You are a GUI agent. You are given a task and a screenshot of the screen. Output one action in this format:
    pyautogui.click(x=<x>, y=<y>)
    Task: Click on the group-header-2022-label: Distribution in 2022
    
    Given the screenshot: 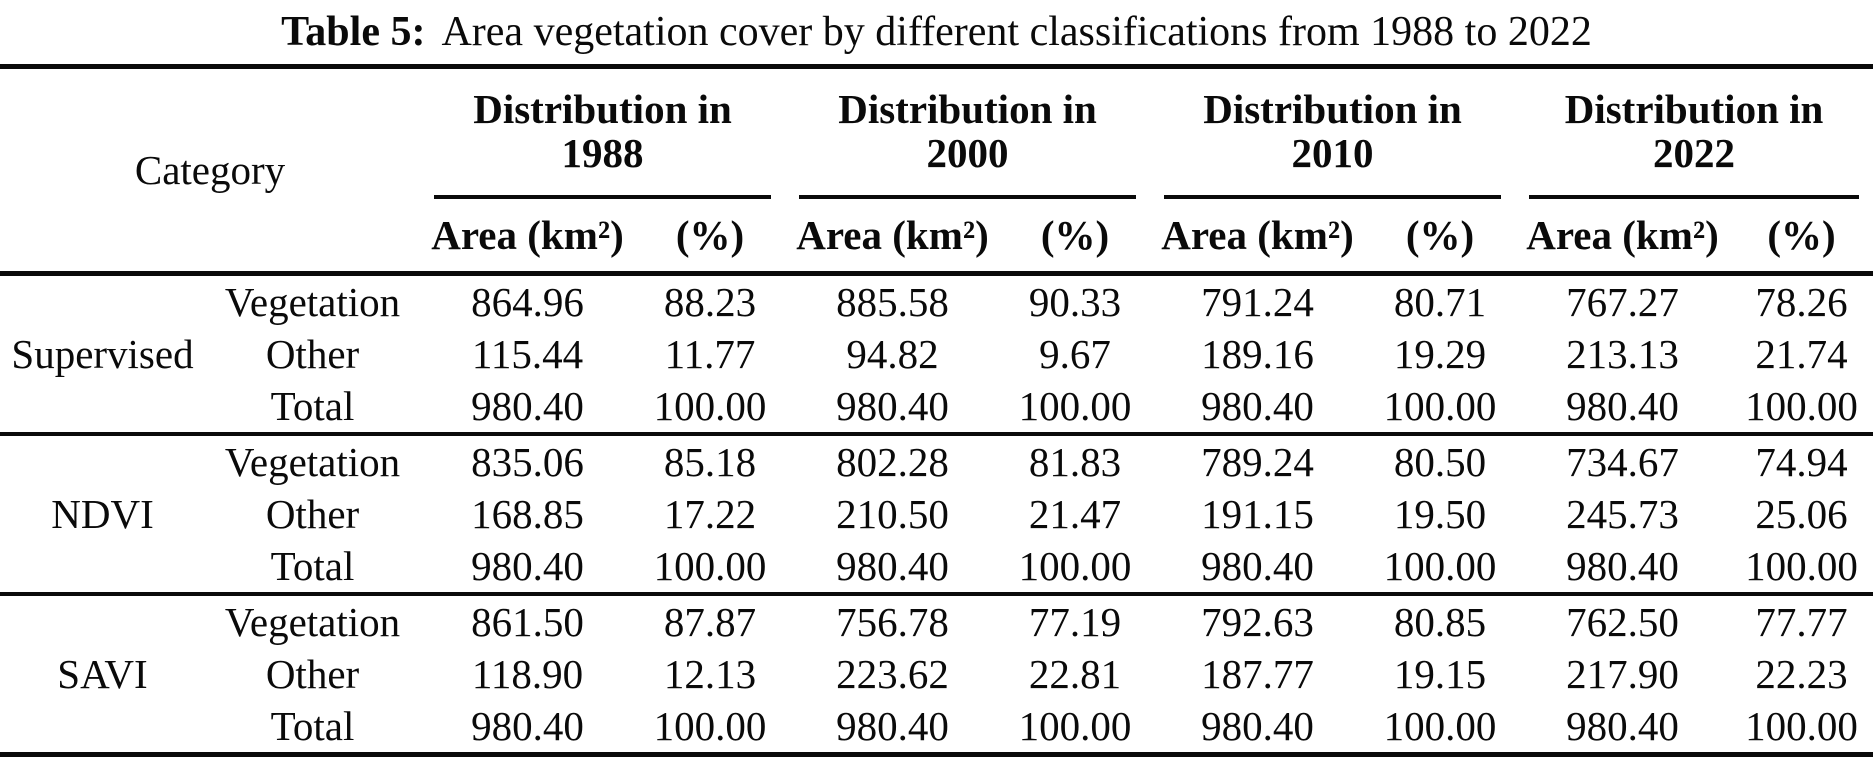 What is the action you would take?
    pyautogui.click(x=1694, y=131)
    